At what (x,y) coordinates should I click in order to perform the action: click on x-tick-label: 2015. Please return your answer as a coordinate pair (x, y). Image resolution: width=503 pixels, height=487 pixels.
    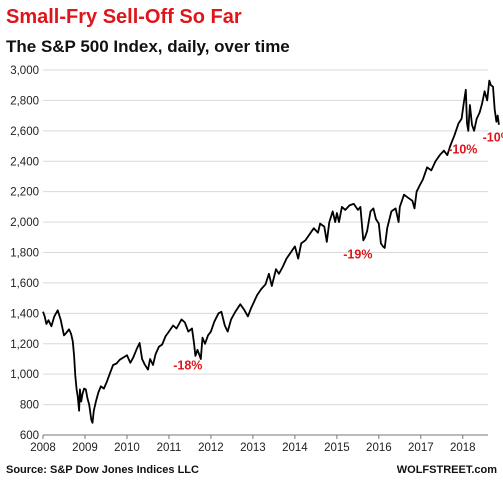
    Looking at the image, I should click on (337, 448).